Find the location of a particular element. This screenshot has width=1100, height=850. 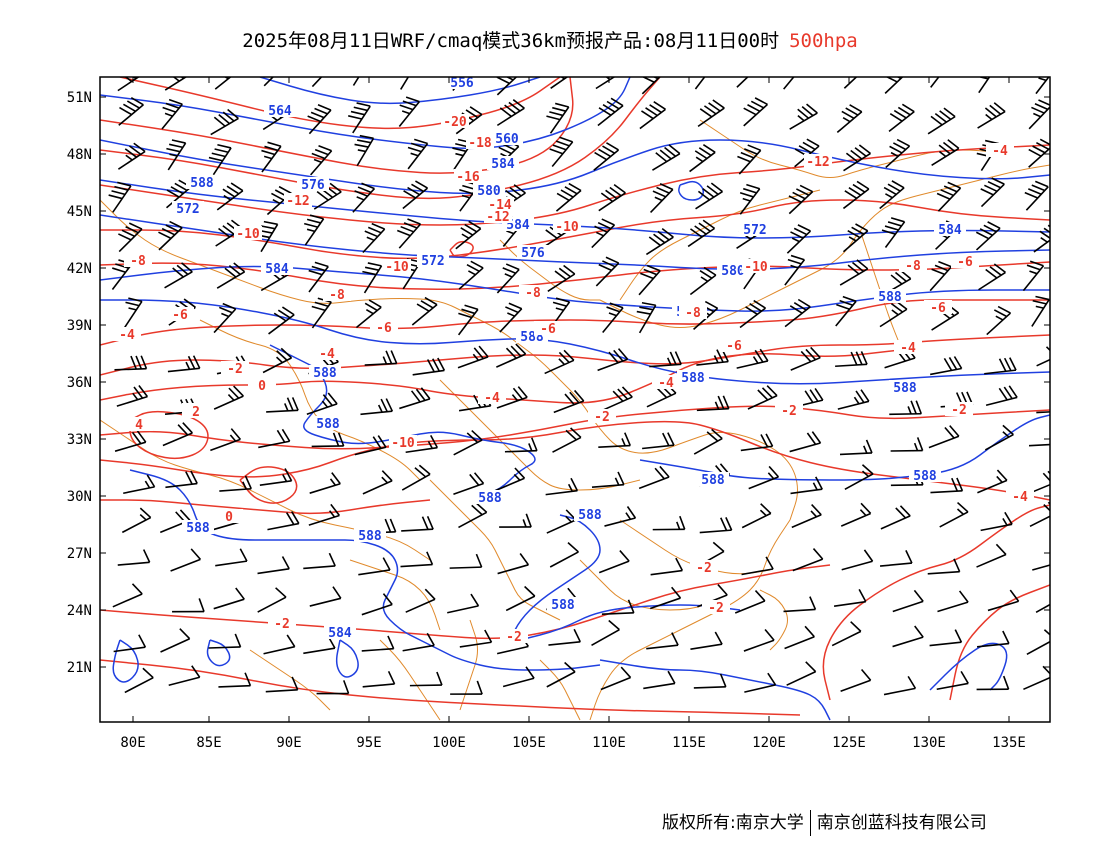

latitude-label: 21N is located at coordinates (79, 668).